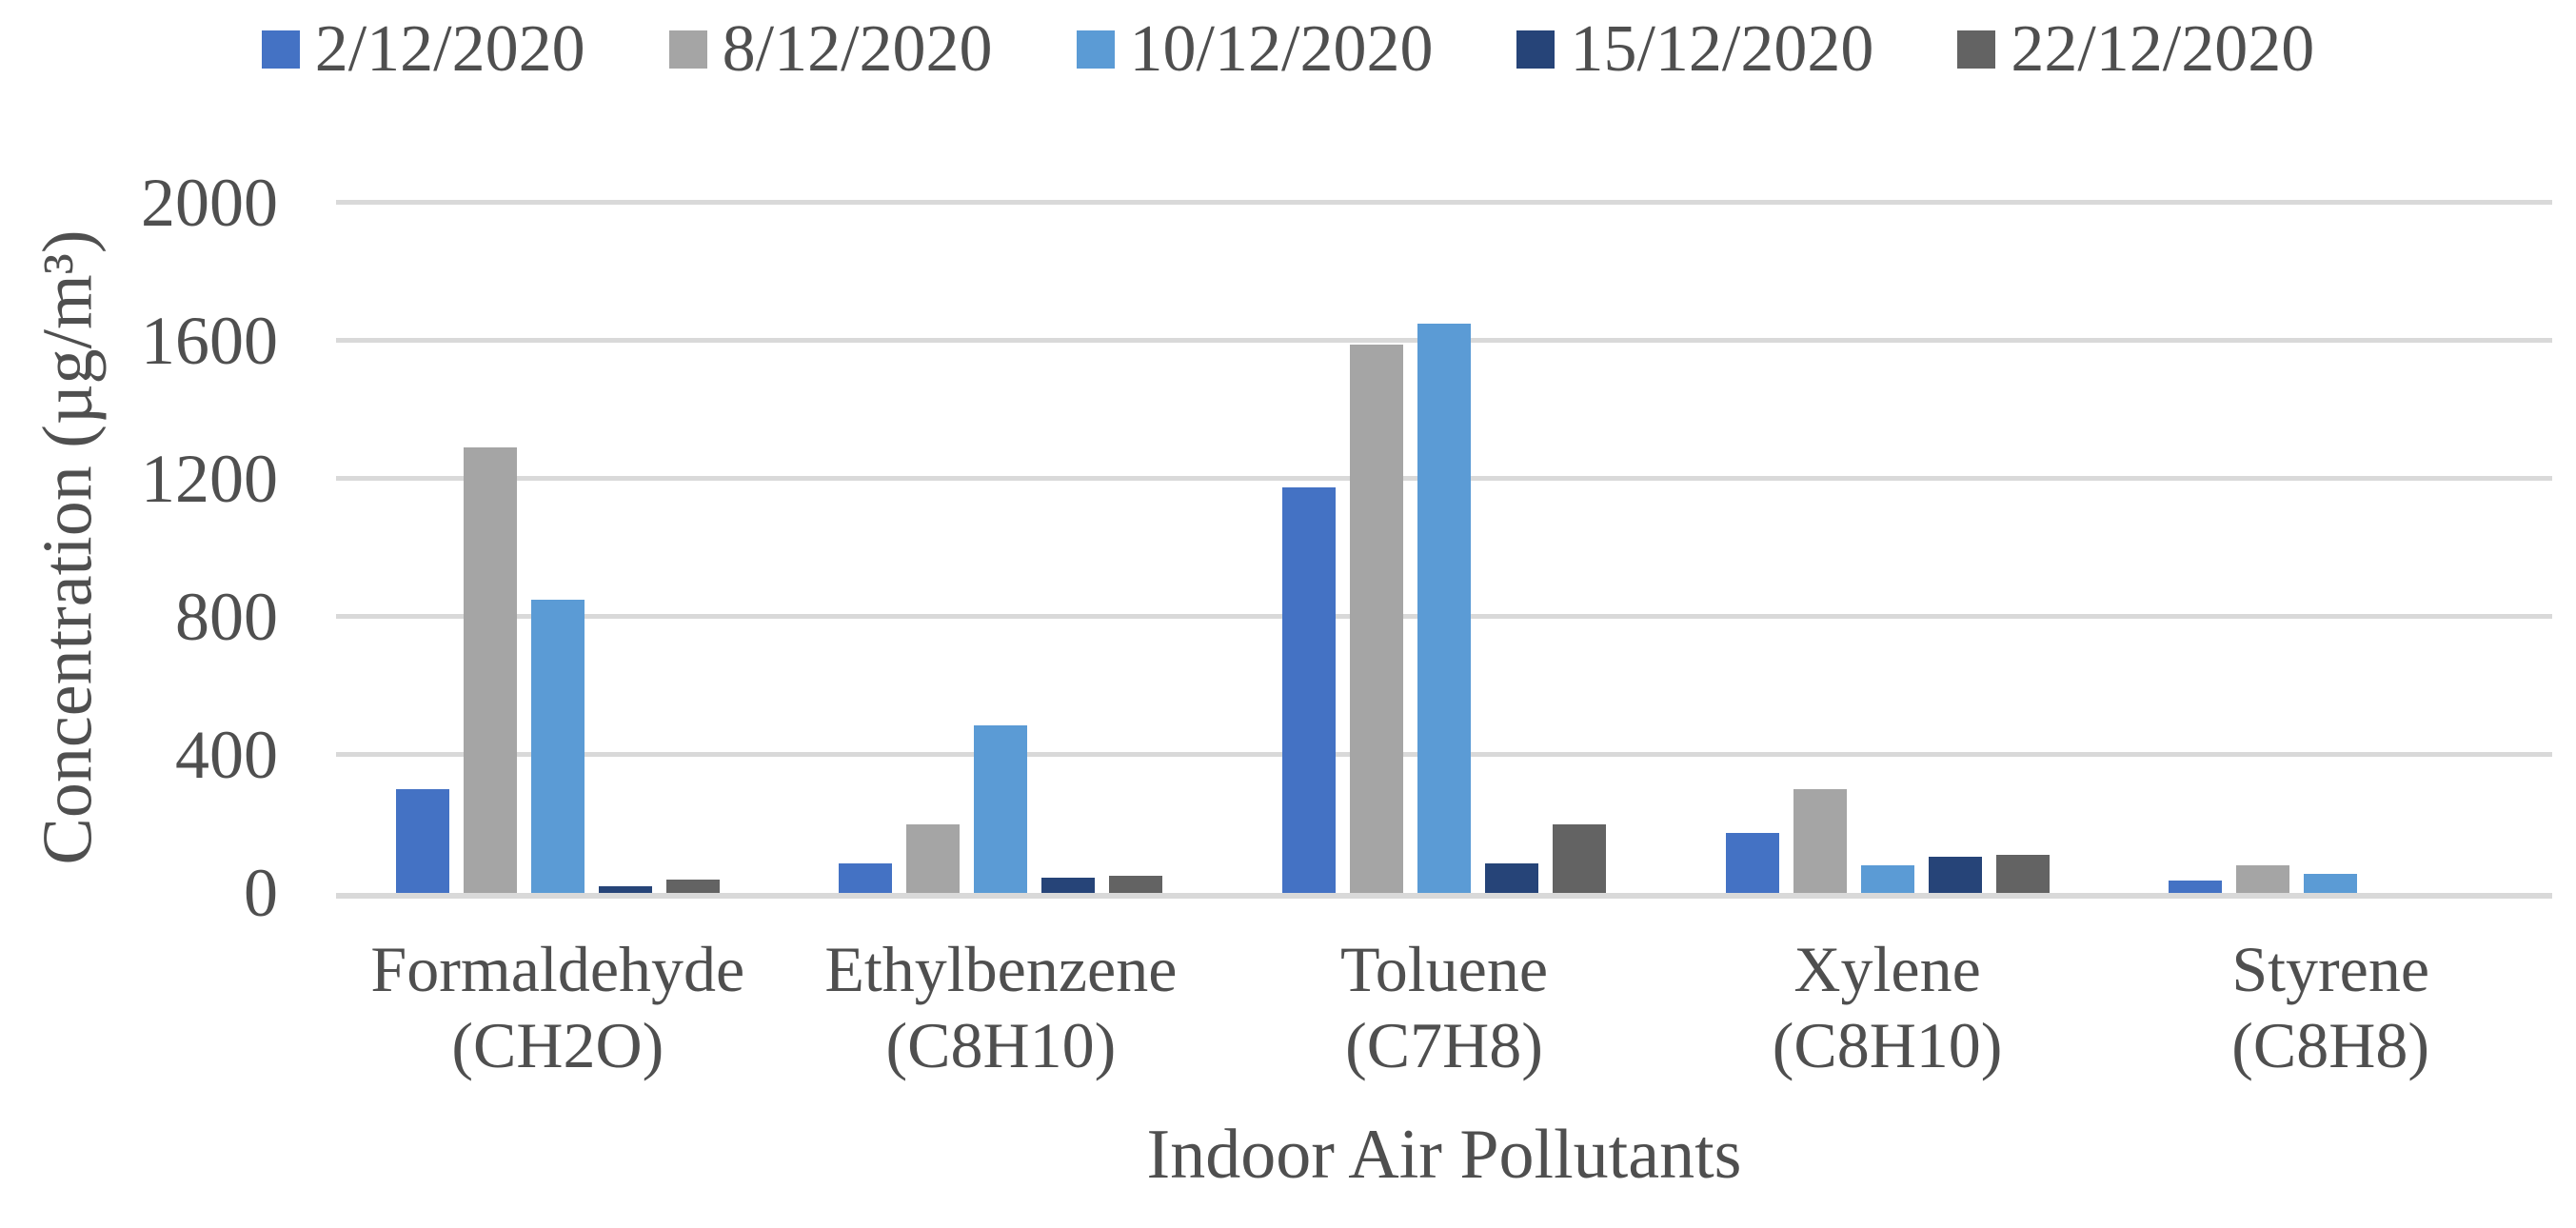  What do you see at coordinates (1068, 885) in the screenshot?
I see `bar-15/12/2020-Ethylbenzene (C8H10)` at bounding box center [1068, 885].